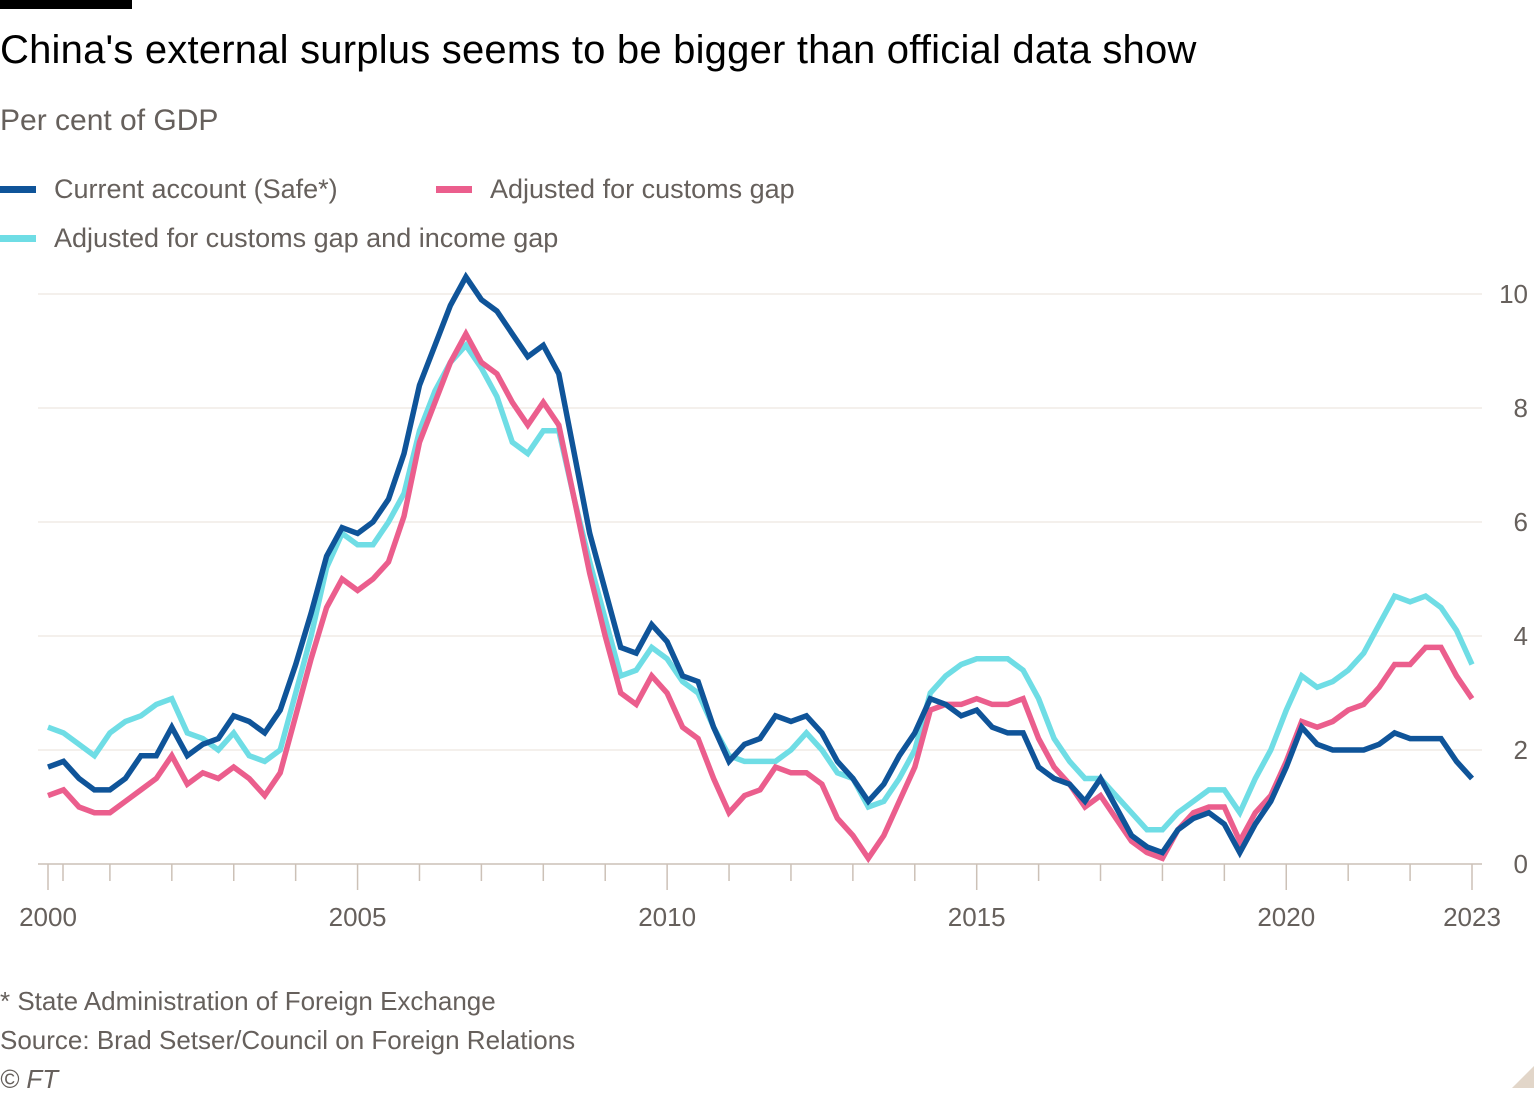 Image resolution: width=1540 pixels, height=1100 pixels. What do you see at coordinates (18, 238) in the screenshot?
I see `legend-swatch-customs-income-gap` at bounding box center [18, 238].